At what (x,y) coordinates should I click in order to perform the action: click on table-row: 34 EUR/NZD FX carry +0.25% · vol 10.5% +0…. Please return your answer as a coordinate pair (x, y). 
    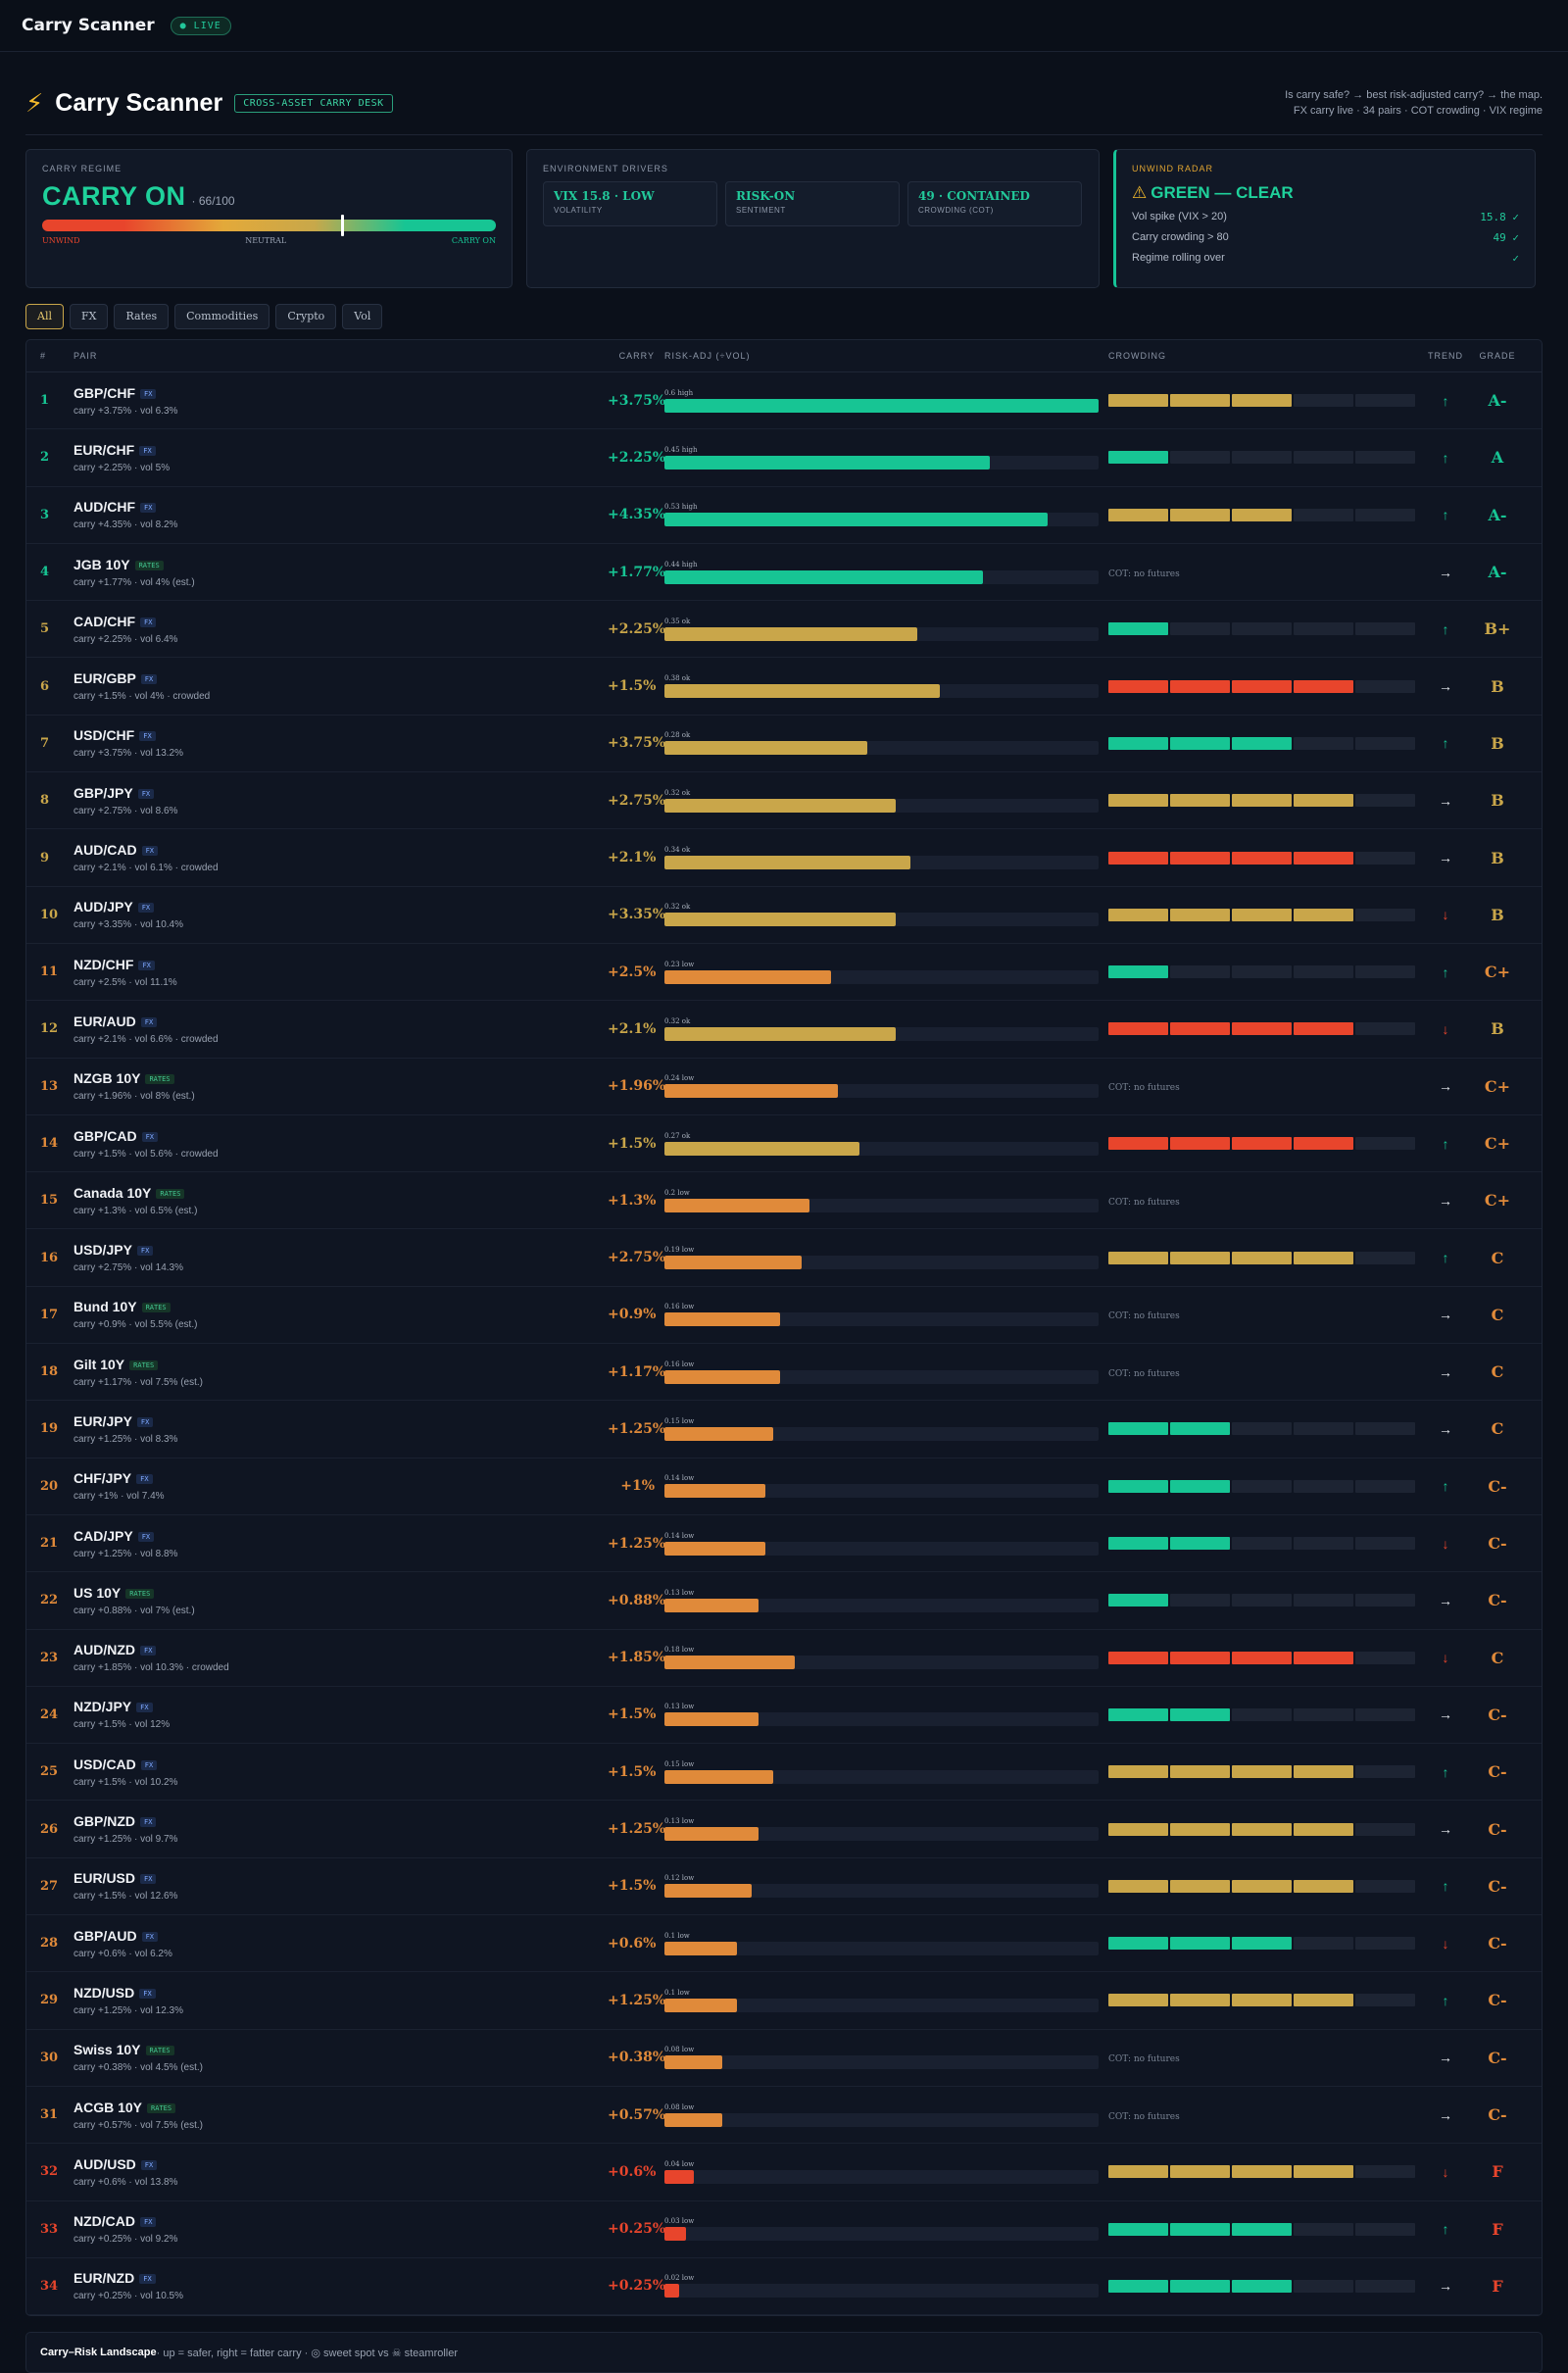
    Looking at the image, I should click on (784, 2287).